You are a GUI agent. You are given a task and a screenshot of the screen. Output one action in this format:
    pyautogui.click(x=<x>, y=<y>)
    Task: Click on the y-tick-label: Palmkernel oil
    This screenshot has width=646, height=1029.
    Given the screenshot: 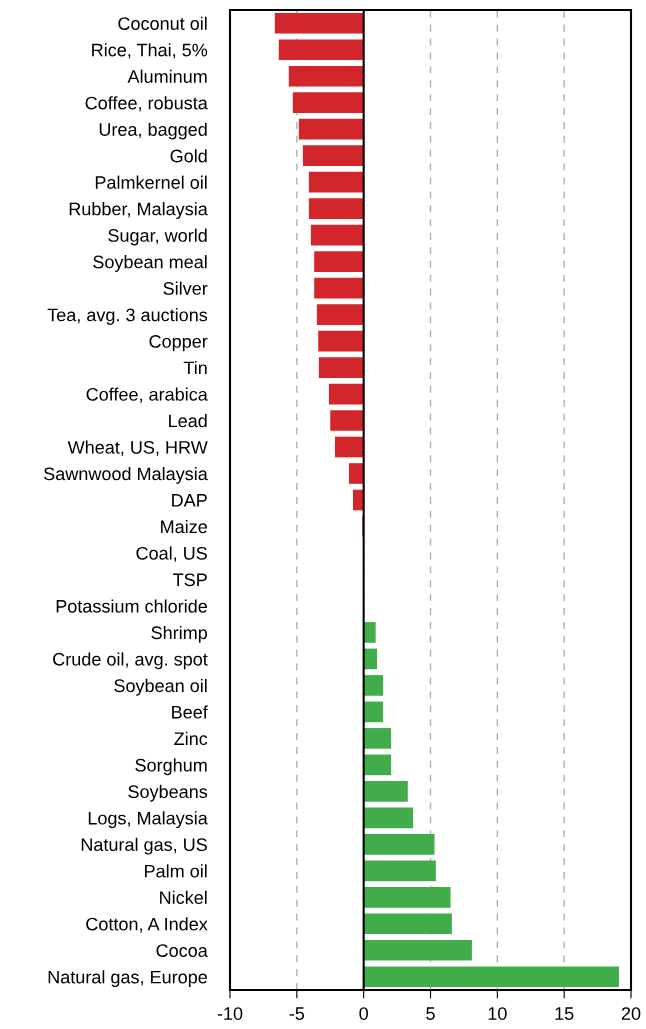 What is the action you would take?
    pyautogui.click(x=151, y=182)
    